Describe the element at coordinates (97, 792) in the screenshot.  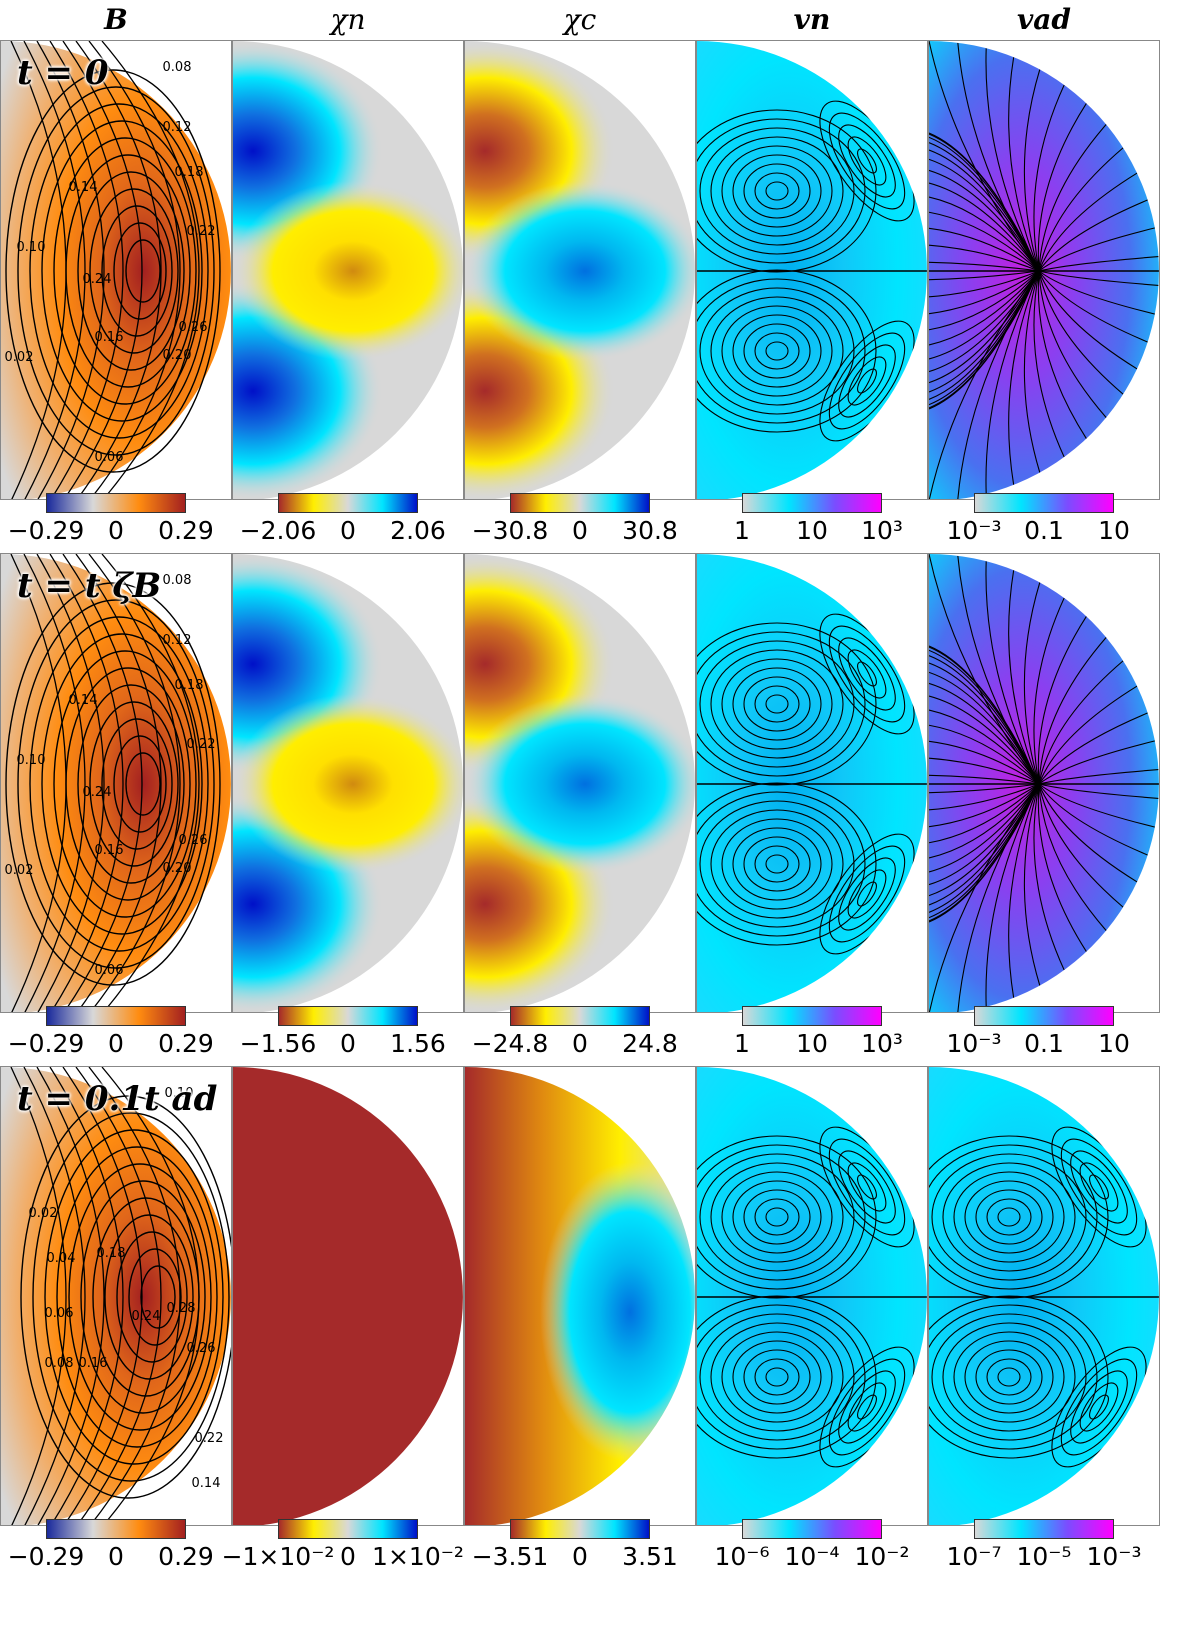
I see `B-contour-label: 0.24` at that location.